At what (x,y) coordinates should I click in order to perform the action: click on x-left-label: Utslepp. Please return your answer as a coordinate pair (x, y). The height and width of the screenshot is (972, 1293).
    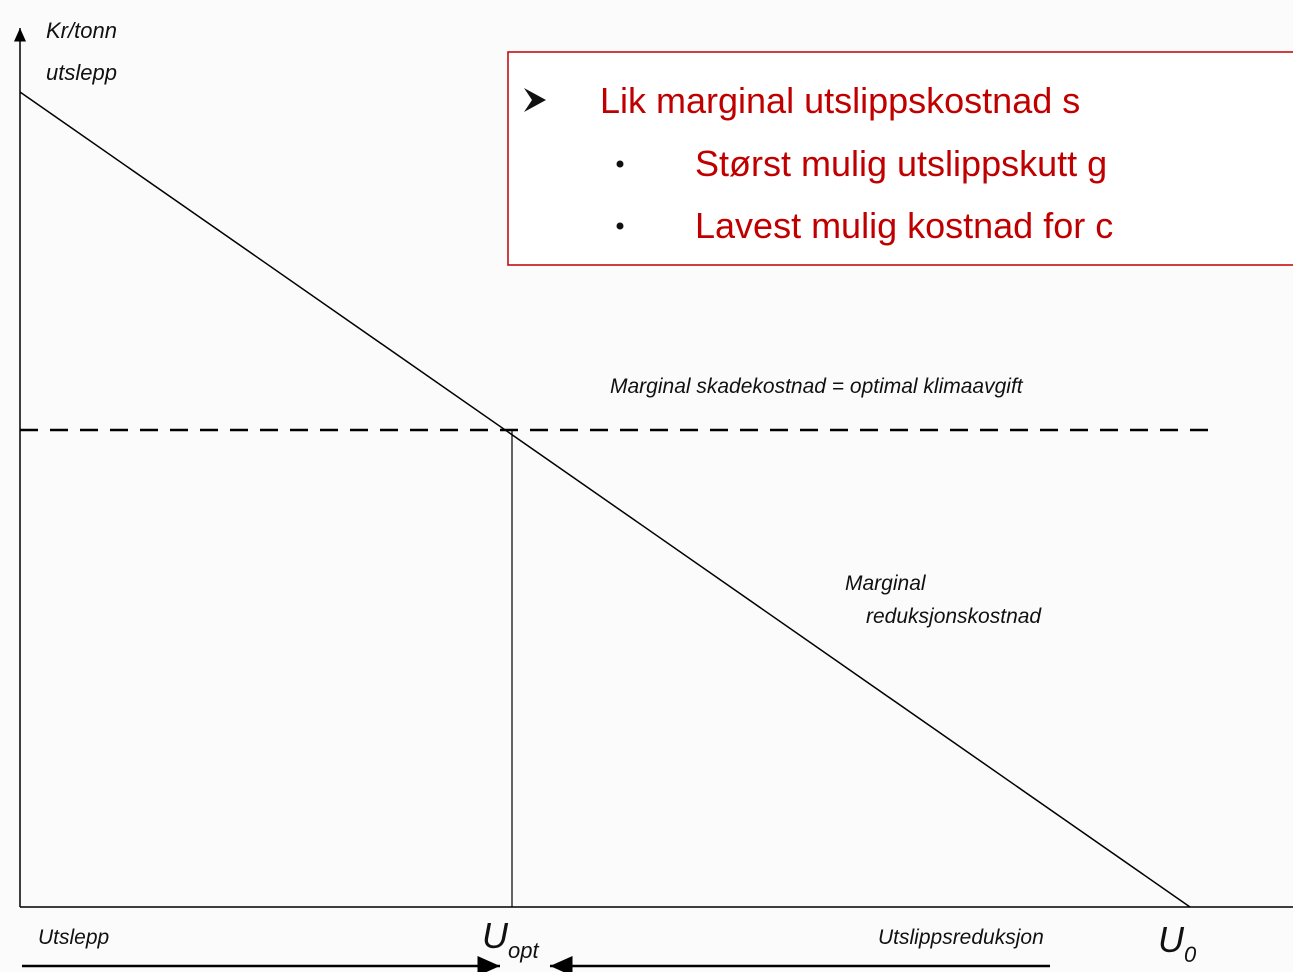
    Looking at the image, I should click on (73, 937).